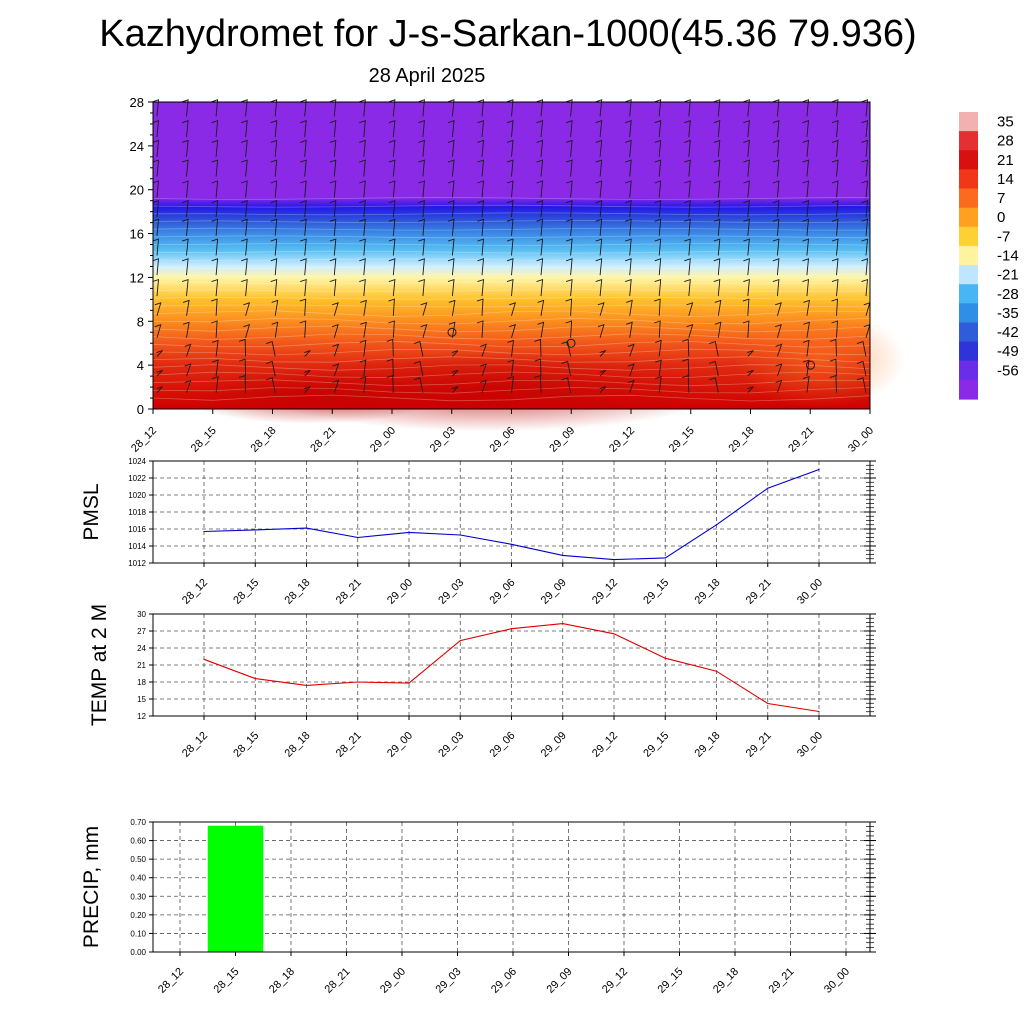  What do you see at coordinates (560, 981) in the screenshot?
I see `x-tick-label: 29_09` at bounding box center [560, 981].